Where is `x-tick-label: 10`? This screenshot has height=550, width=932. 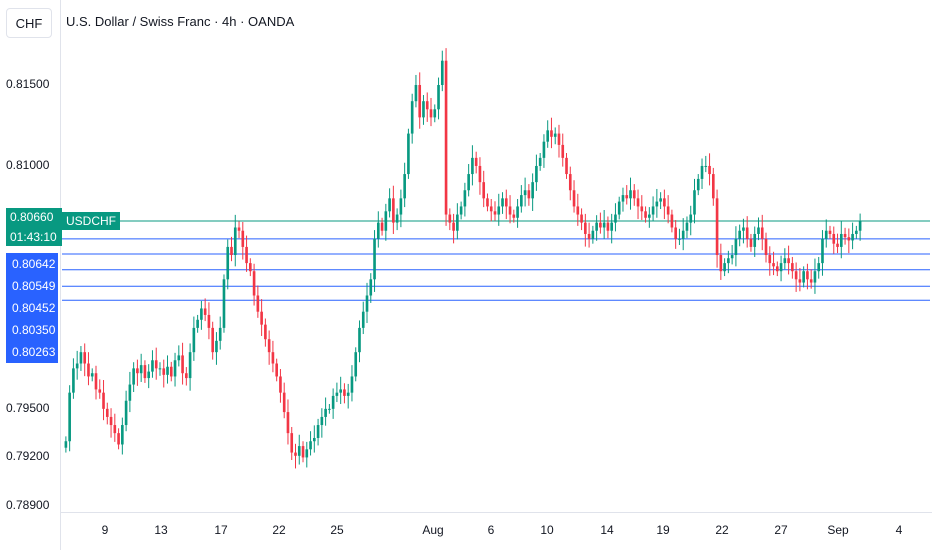 x-tick-label: 10 is located at coordinates (547, 530).